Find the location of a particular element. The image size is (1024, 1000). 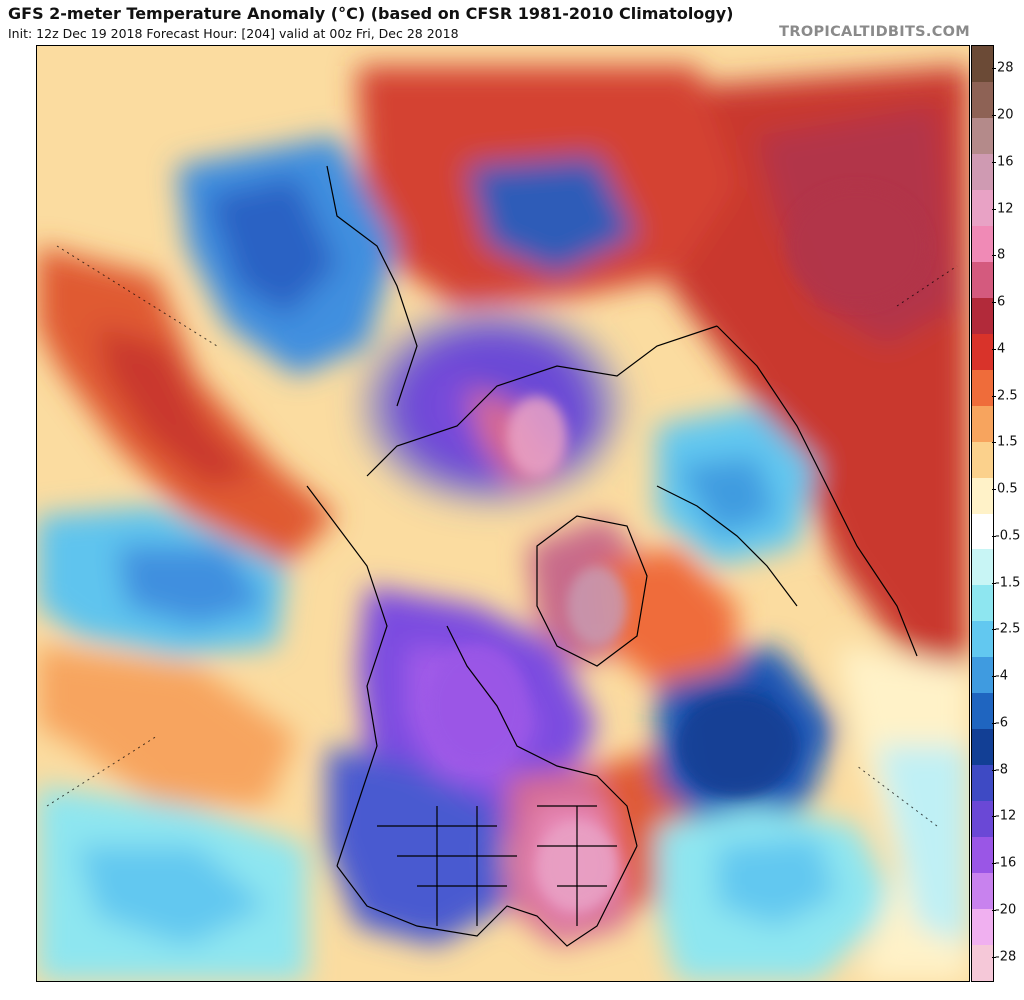

colorbar-label: 12 is located at coordinates (1005, 209).